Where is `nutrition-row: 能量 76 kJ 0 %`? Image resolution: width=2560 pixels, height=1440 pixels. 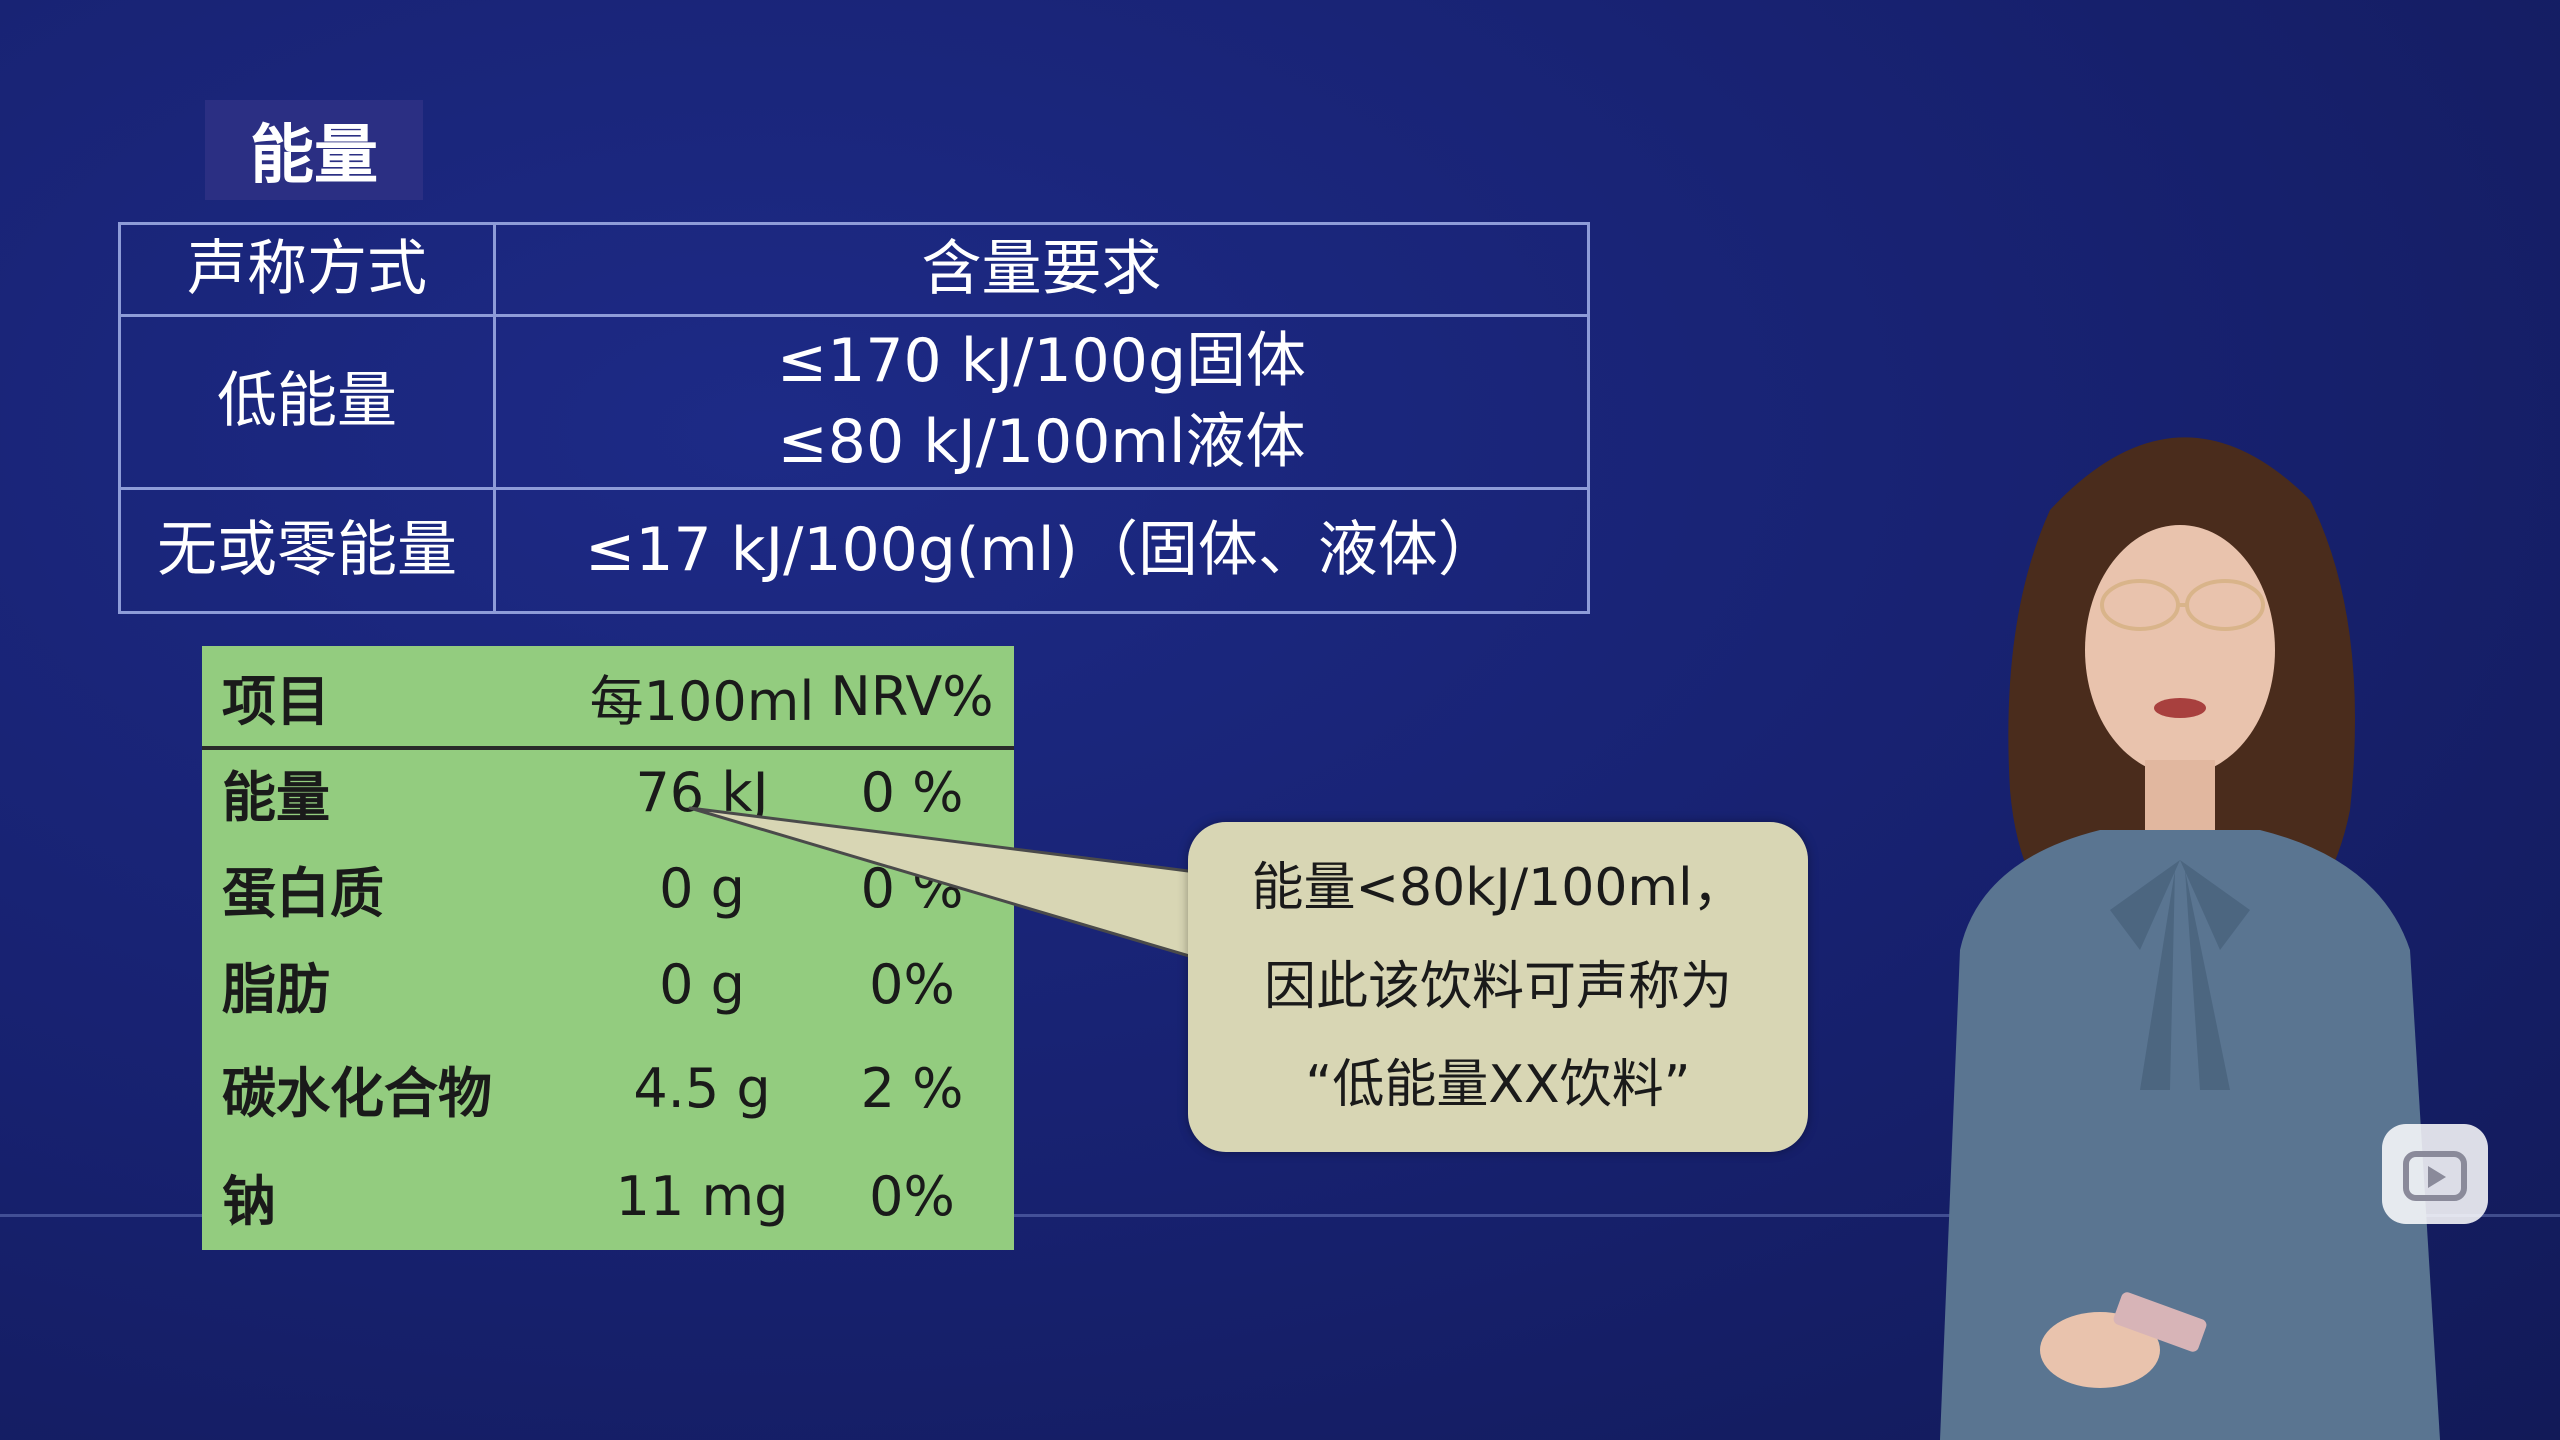 nutrition-row: 能量 76 kJ 0 % is located at coordinates (608, 792).